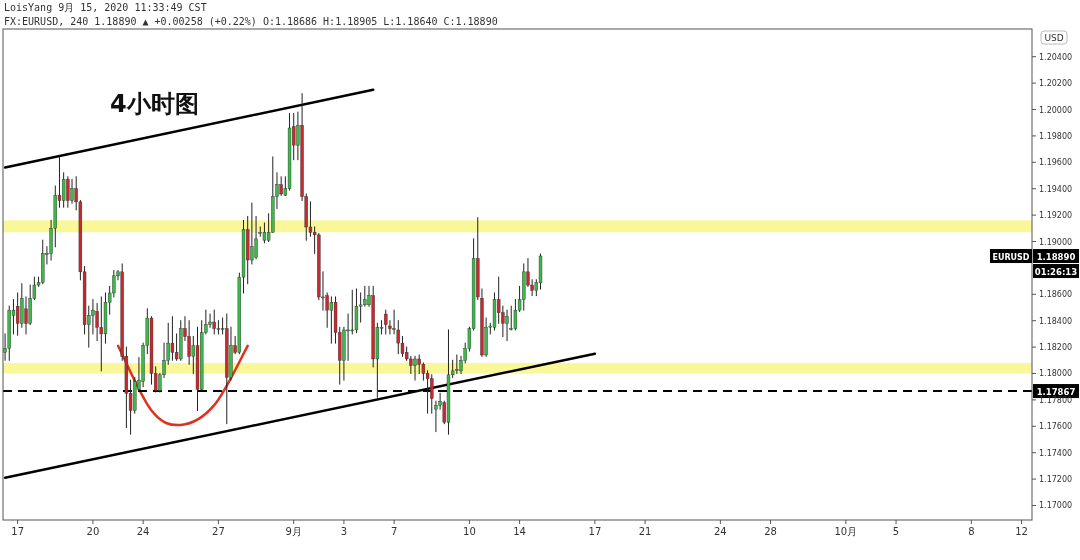 The width and height of the screenshot is (1080, 560). I want to click on text: USD, so click(1054, 38).